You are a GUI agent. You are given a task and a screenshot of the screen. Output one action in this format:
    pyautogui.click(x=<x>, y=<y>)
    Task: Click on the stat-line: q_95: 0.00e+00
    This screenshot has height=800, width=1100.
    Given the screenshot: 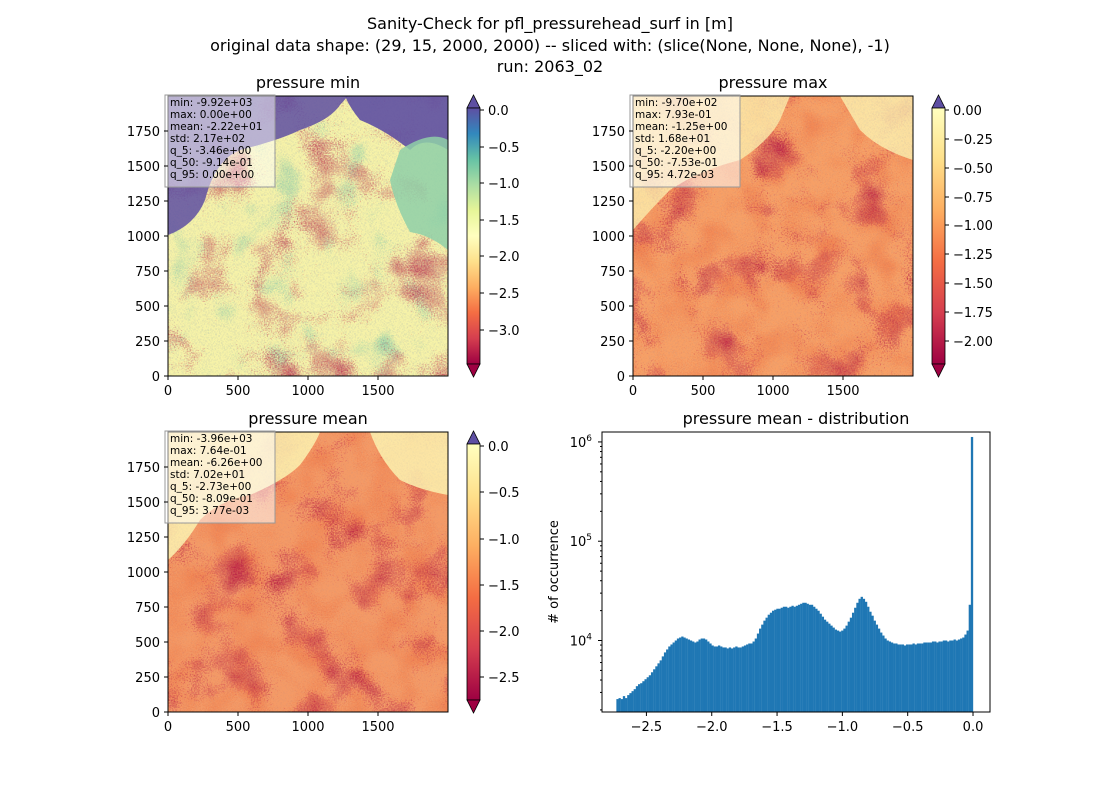 What is the action you would take?
    pyautogui.click(x=212, y=175)
    